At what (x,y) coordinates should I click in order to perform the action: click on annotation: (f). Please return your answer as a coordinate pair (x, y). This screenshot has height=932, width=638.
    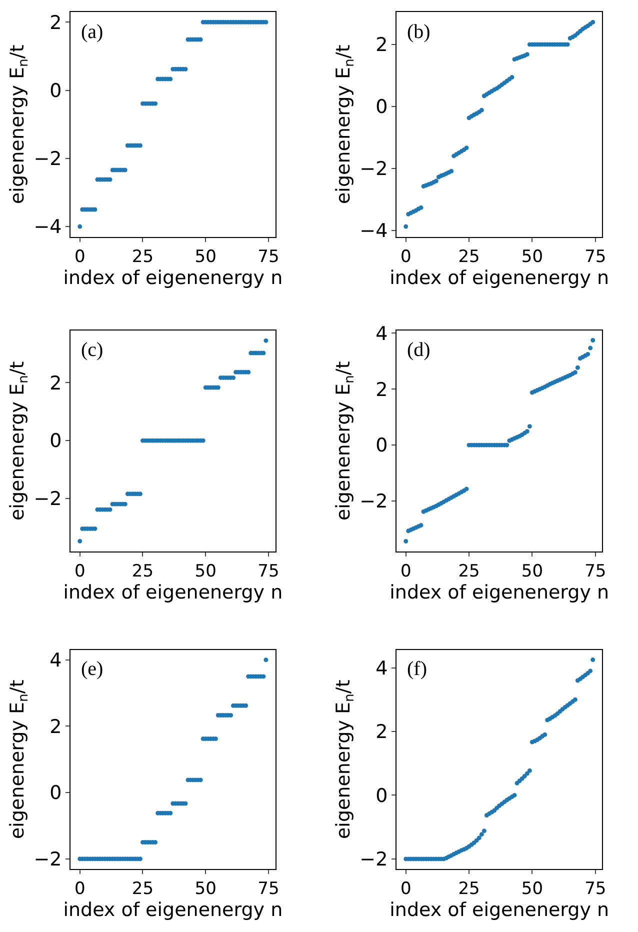
    Looking at the image, I should click on (417, 669).